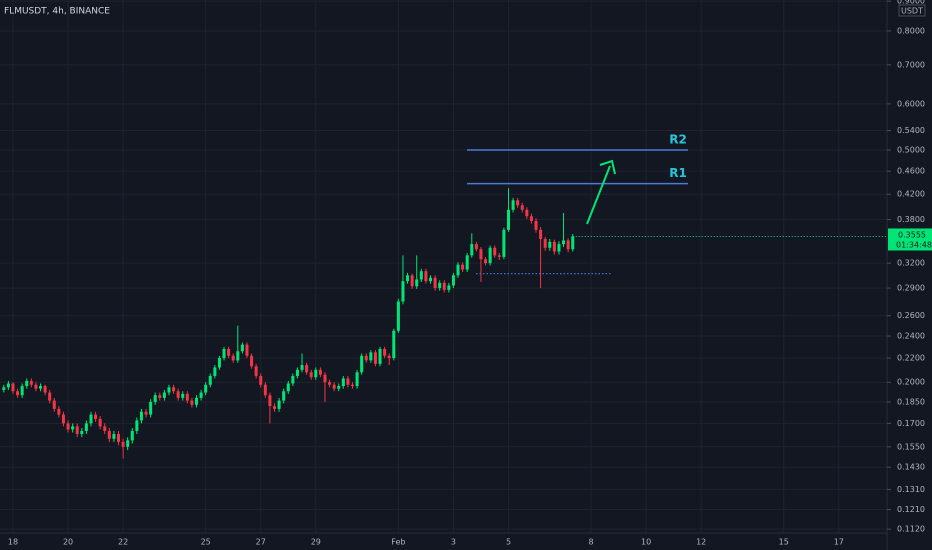 Image resolution: width=932 pixels, height=550 pixels. What do you see at coordinates (598, 195) in the screenshot?
I see `arrow-shaft` at bounding box center [598, 195].